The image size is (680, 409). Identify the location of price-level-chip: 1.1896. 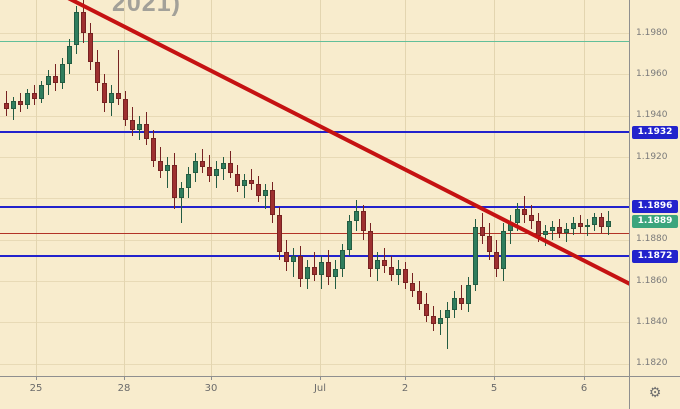
(655, 207).